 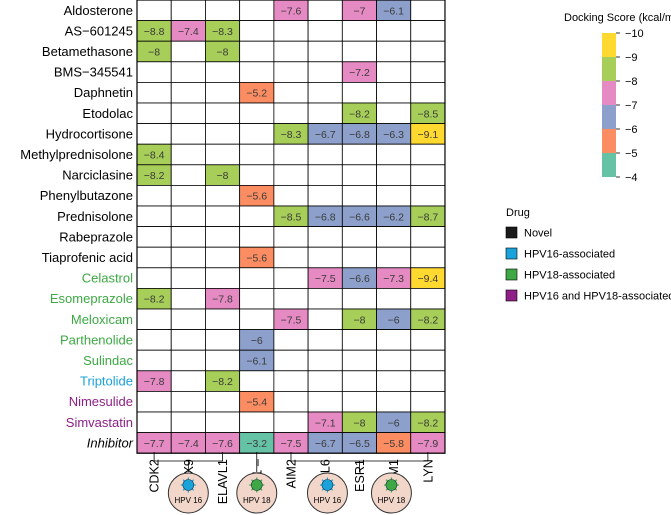 I want to click on virus-badge-1: HPV 18, so click(x=257, y=493).